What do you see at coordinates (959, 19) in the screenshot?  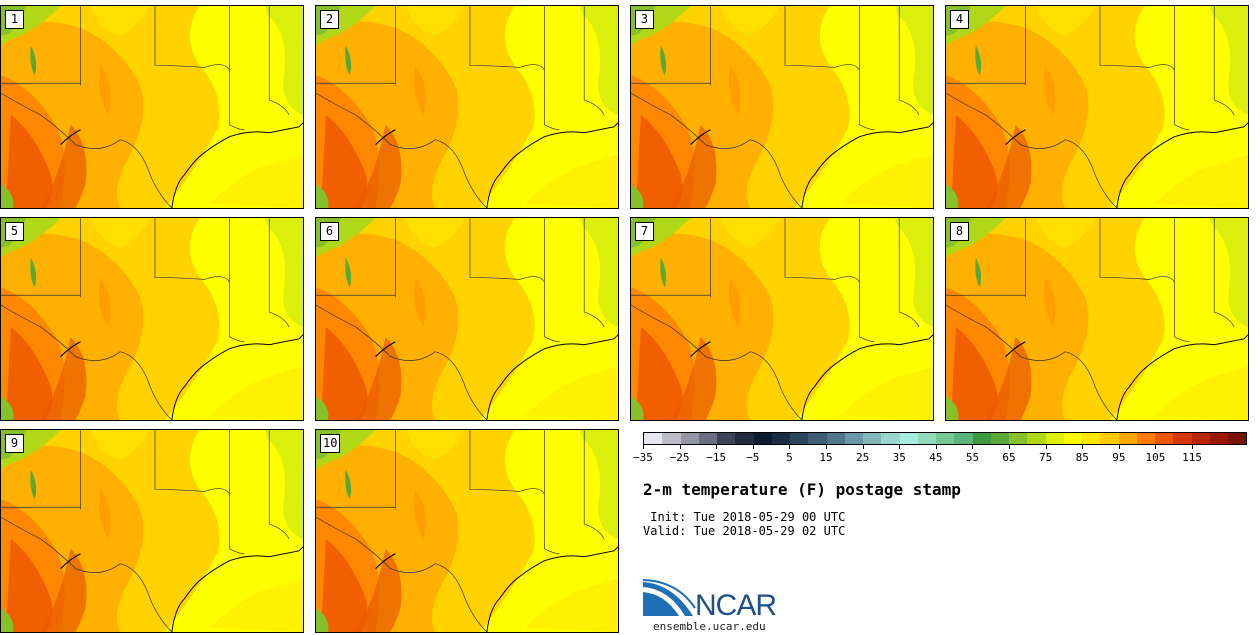 I see `member-number-label: 4` at bounding box center [959, 19].